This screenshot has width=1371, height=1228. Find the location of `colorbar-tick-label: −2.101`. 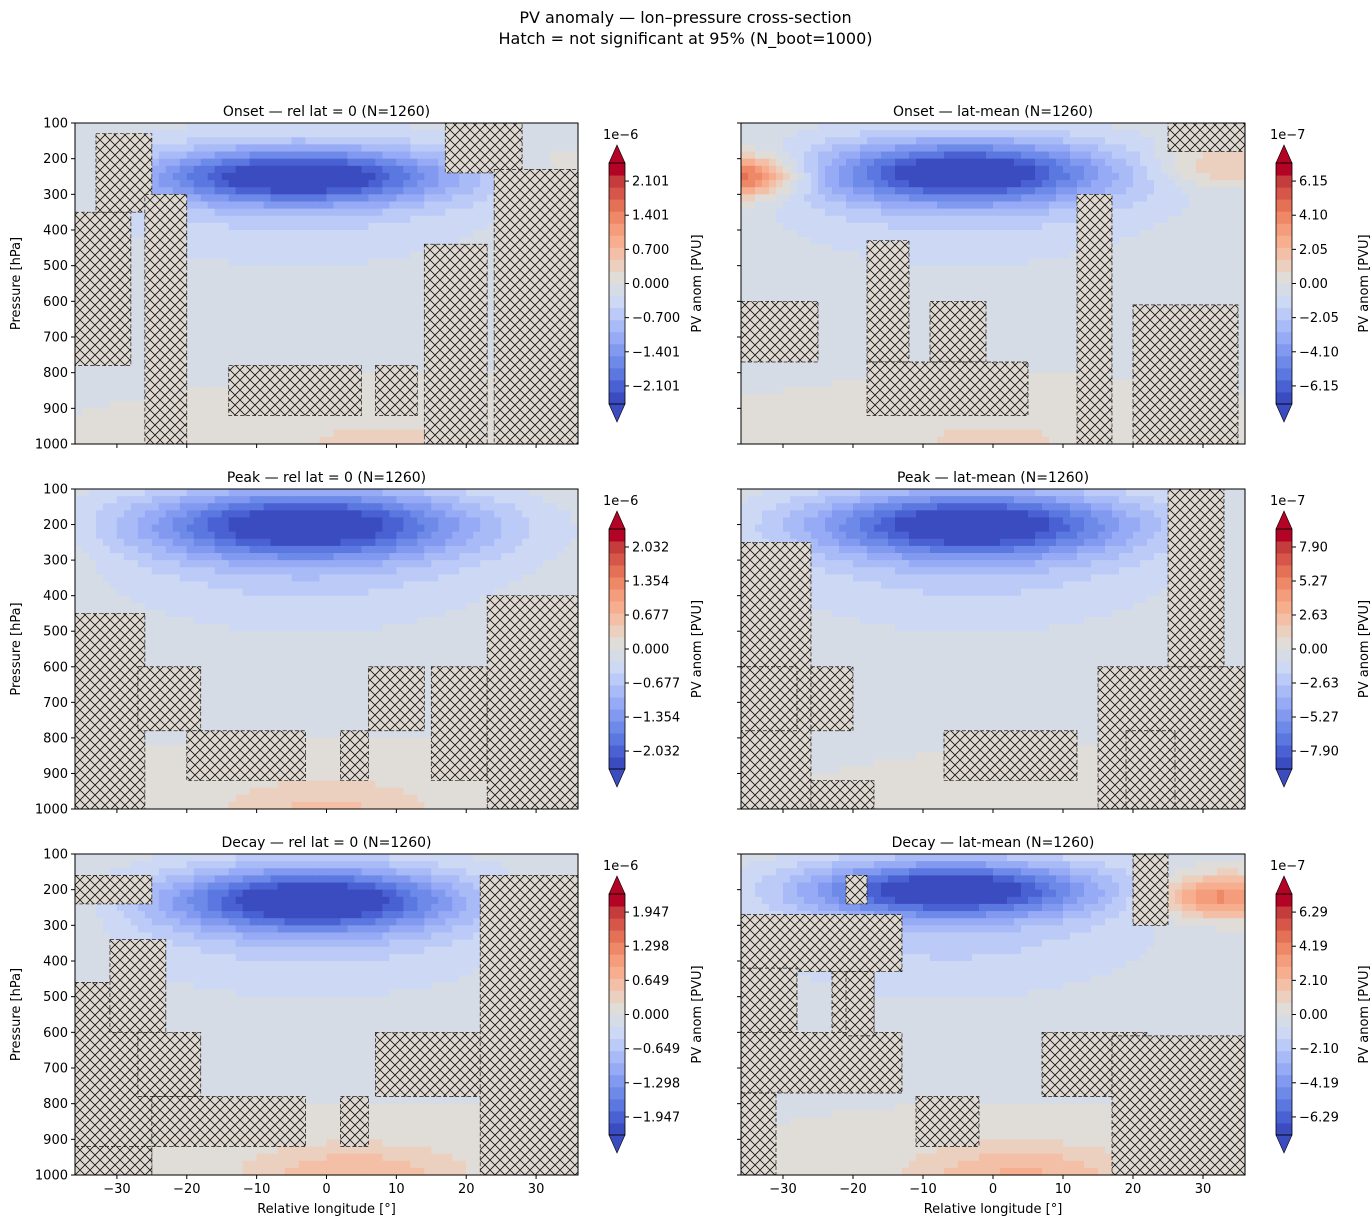

colorbar-tick-label: −2.101 is located at coordinates (656, 386).